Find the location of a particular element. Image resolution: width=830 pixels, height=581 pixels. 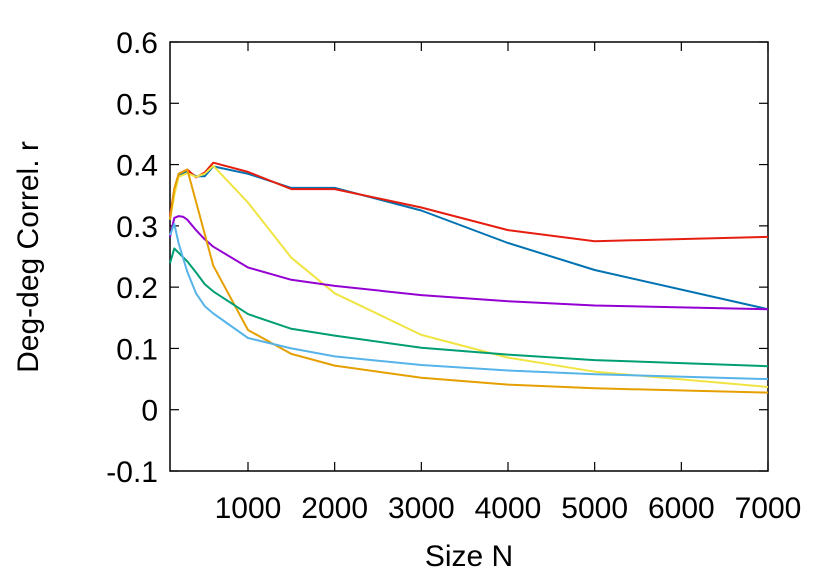

x-tick-label: 6000 is located at coordinates (681, 508).